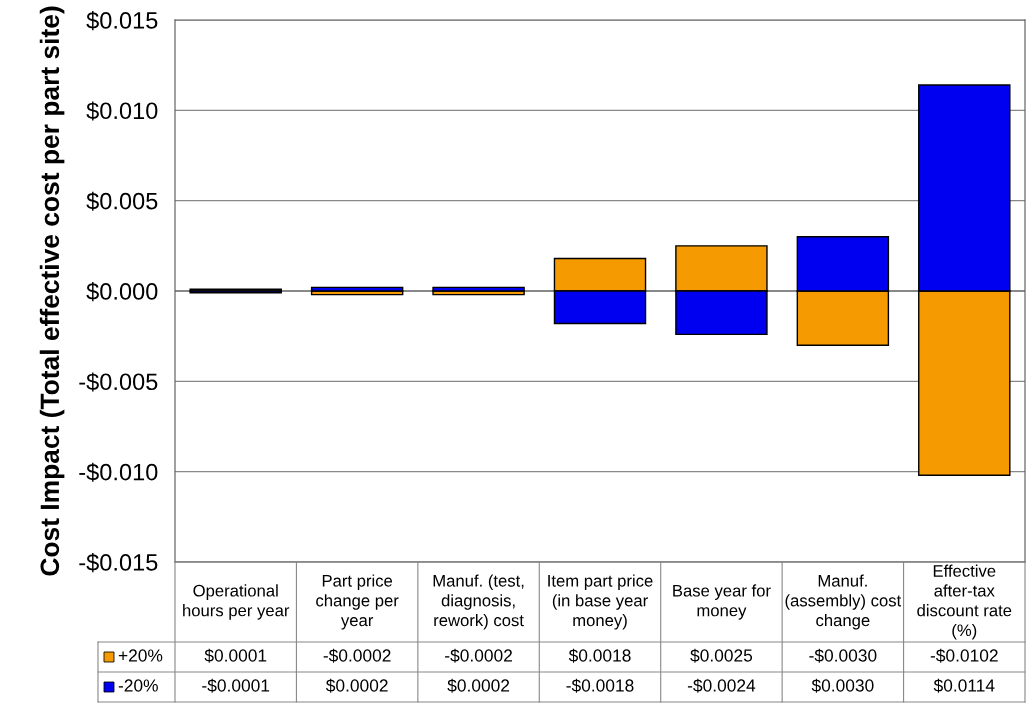  Describe the element at coordinates (122, 111) in the screenshot. I see `y-tick-label: $0.010` at that location.